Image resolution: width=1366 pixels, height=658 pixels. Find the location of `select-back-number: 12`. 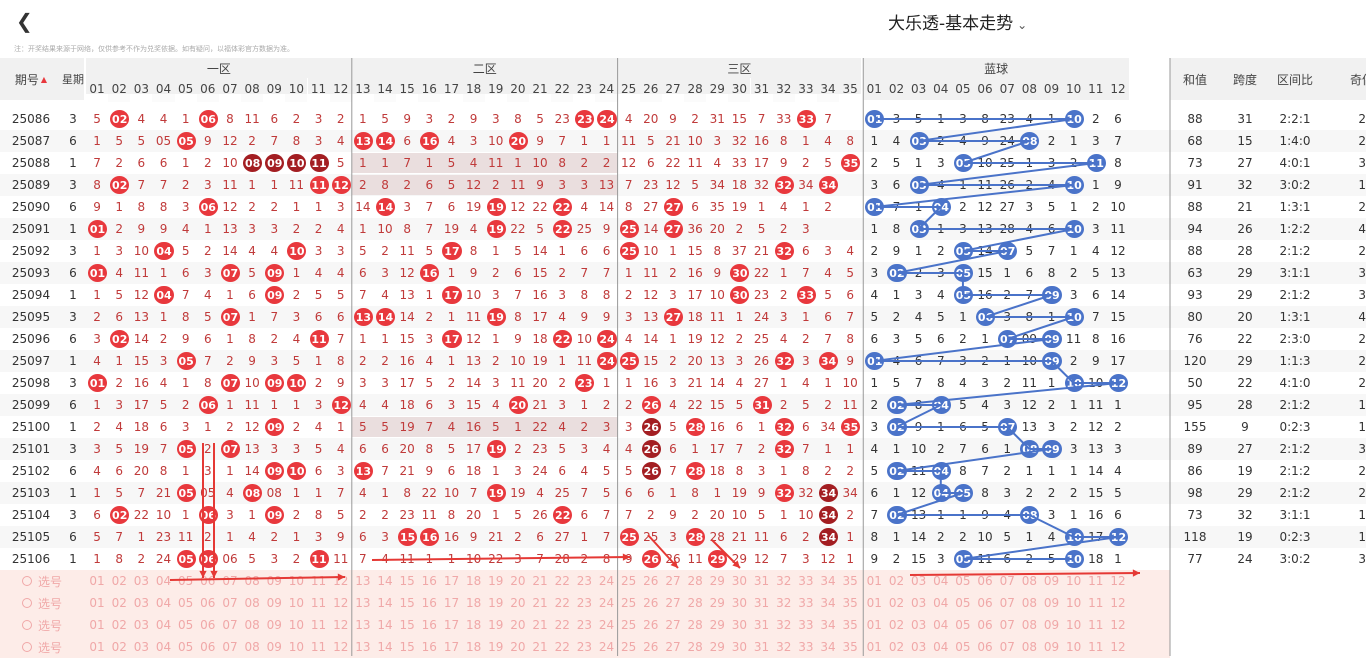

select-back-number: 12 is located at coordinates (1118, 625).